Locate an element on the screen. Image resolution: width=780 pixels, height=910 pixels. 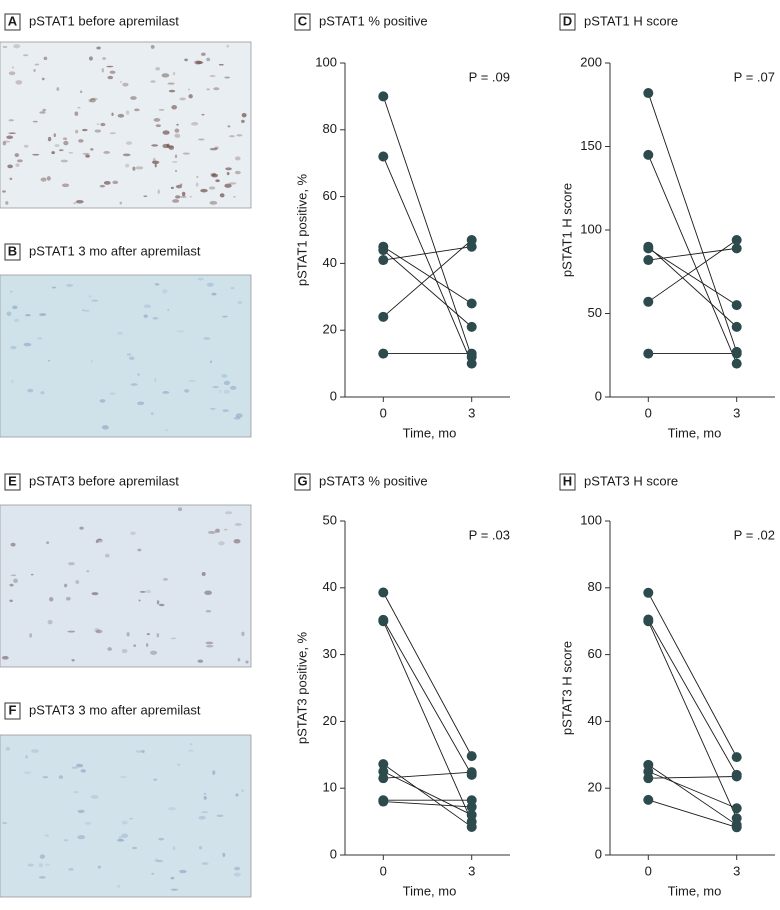
p-value-annotation: P = .07 is located at coordinates (754, 76).